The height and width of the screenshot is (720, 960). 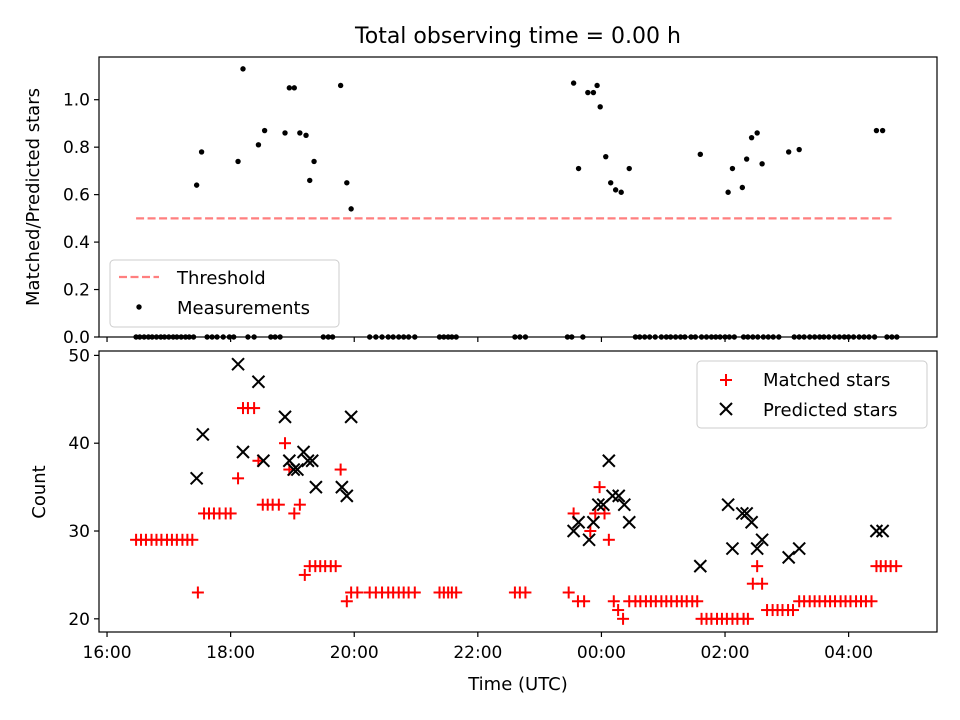 What do you see at coordinates (726, 409) in the screenshot?
I see `legend-predicted-marker` at bounding box center [726, 409].